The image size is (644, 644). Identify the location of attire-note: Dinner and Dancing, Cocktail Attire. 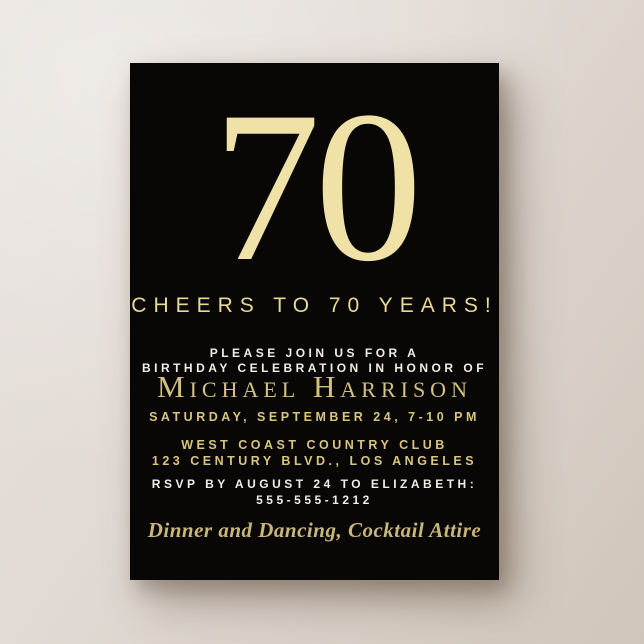
(314, 530).